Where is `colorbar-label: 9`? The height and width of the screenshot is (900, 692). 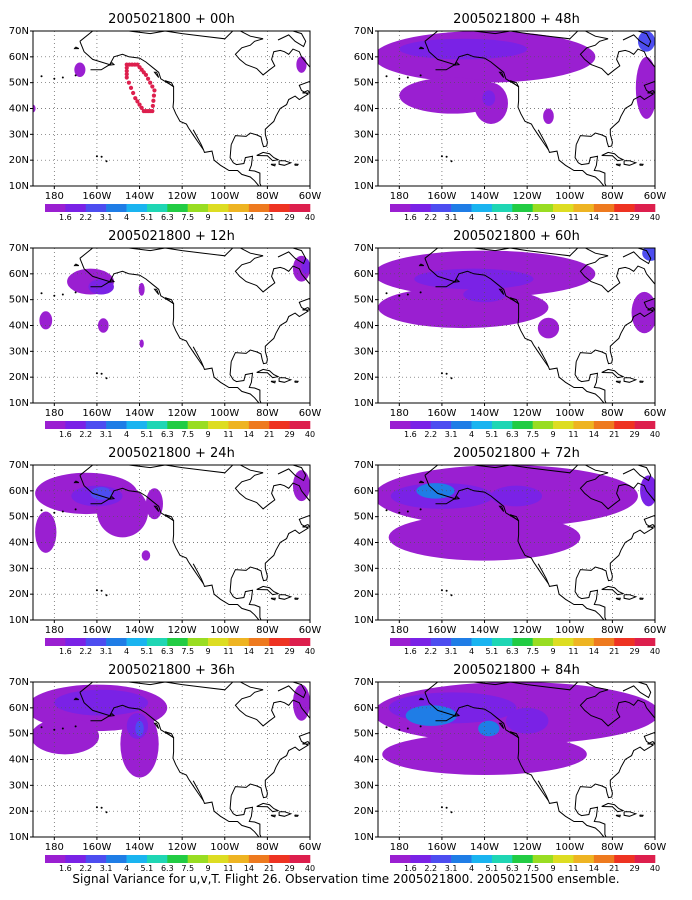
colorbar-label: 9 is located at coordinates (208, 868).